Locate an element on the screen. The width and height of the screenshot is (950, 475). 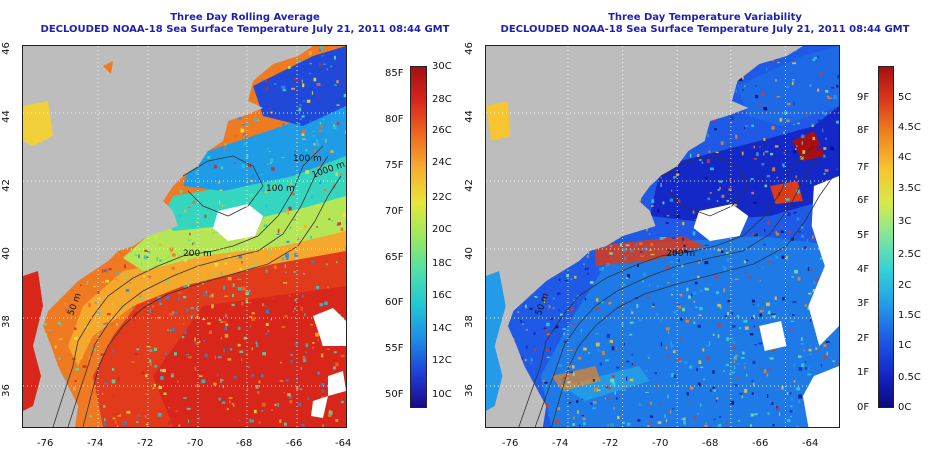
left-ytick-36: 36 is located at coordinates (6, 390).